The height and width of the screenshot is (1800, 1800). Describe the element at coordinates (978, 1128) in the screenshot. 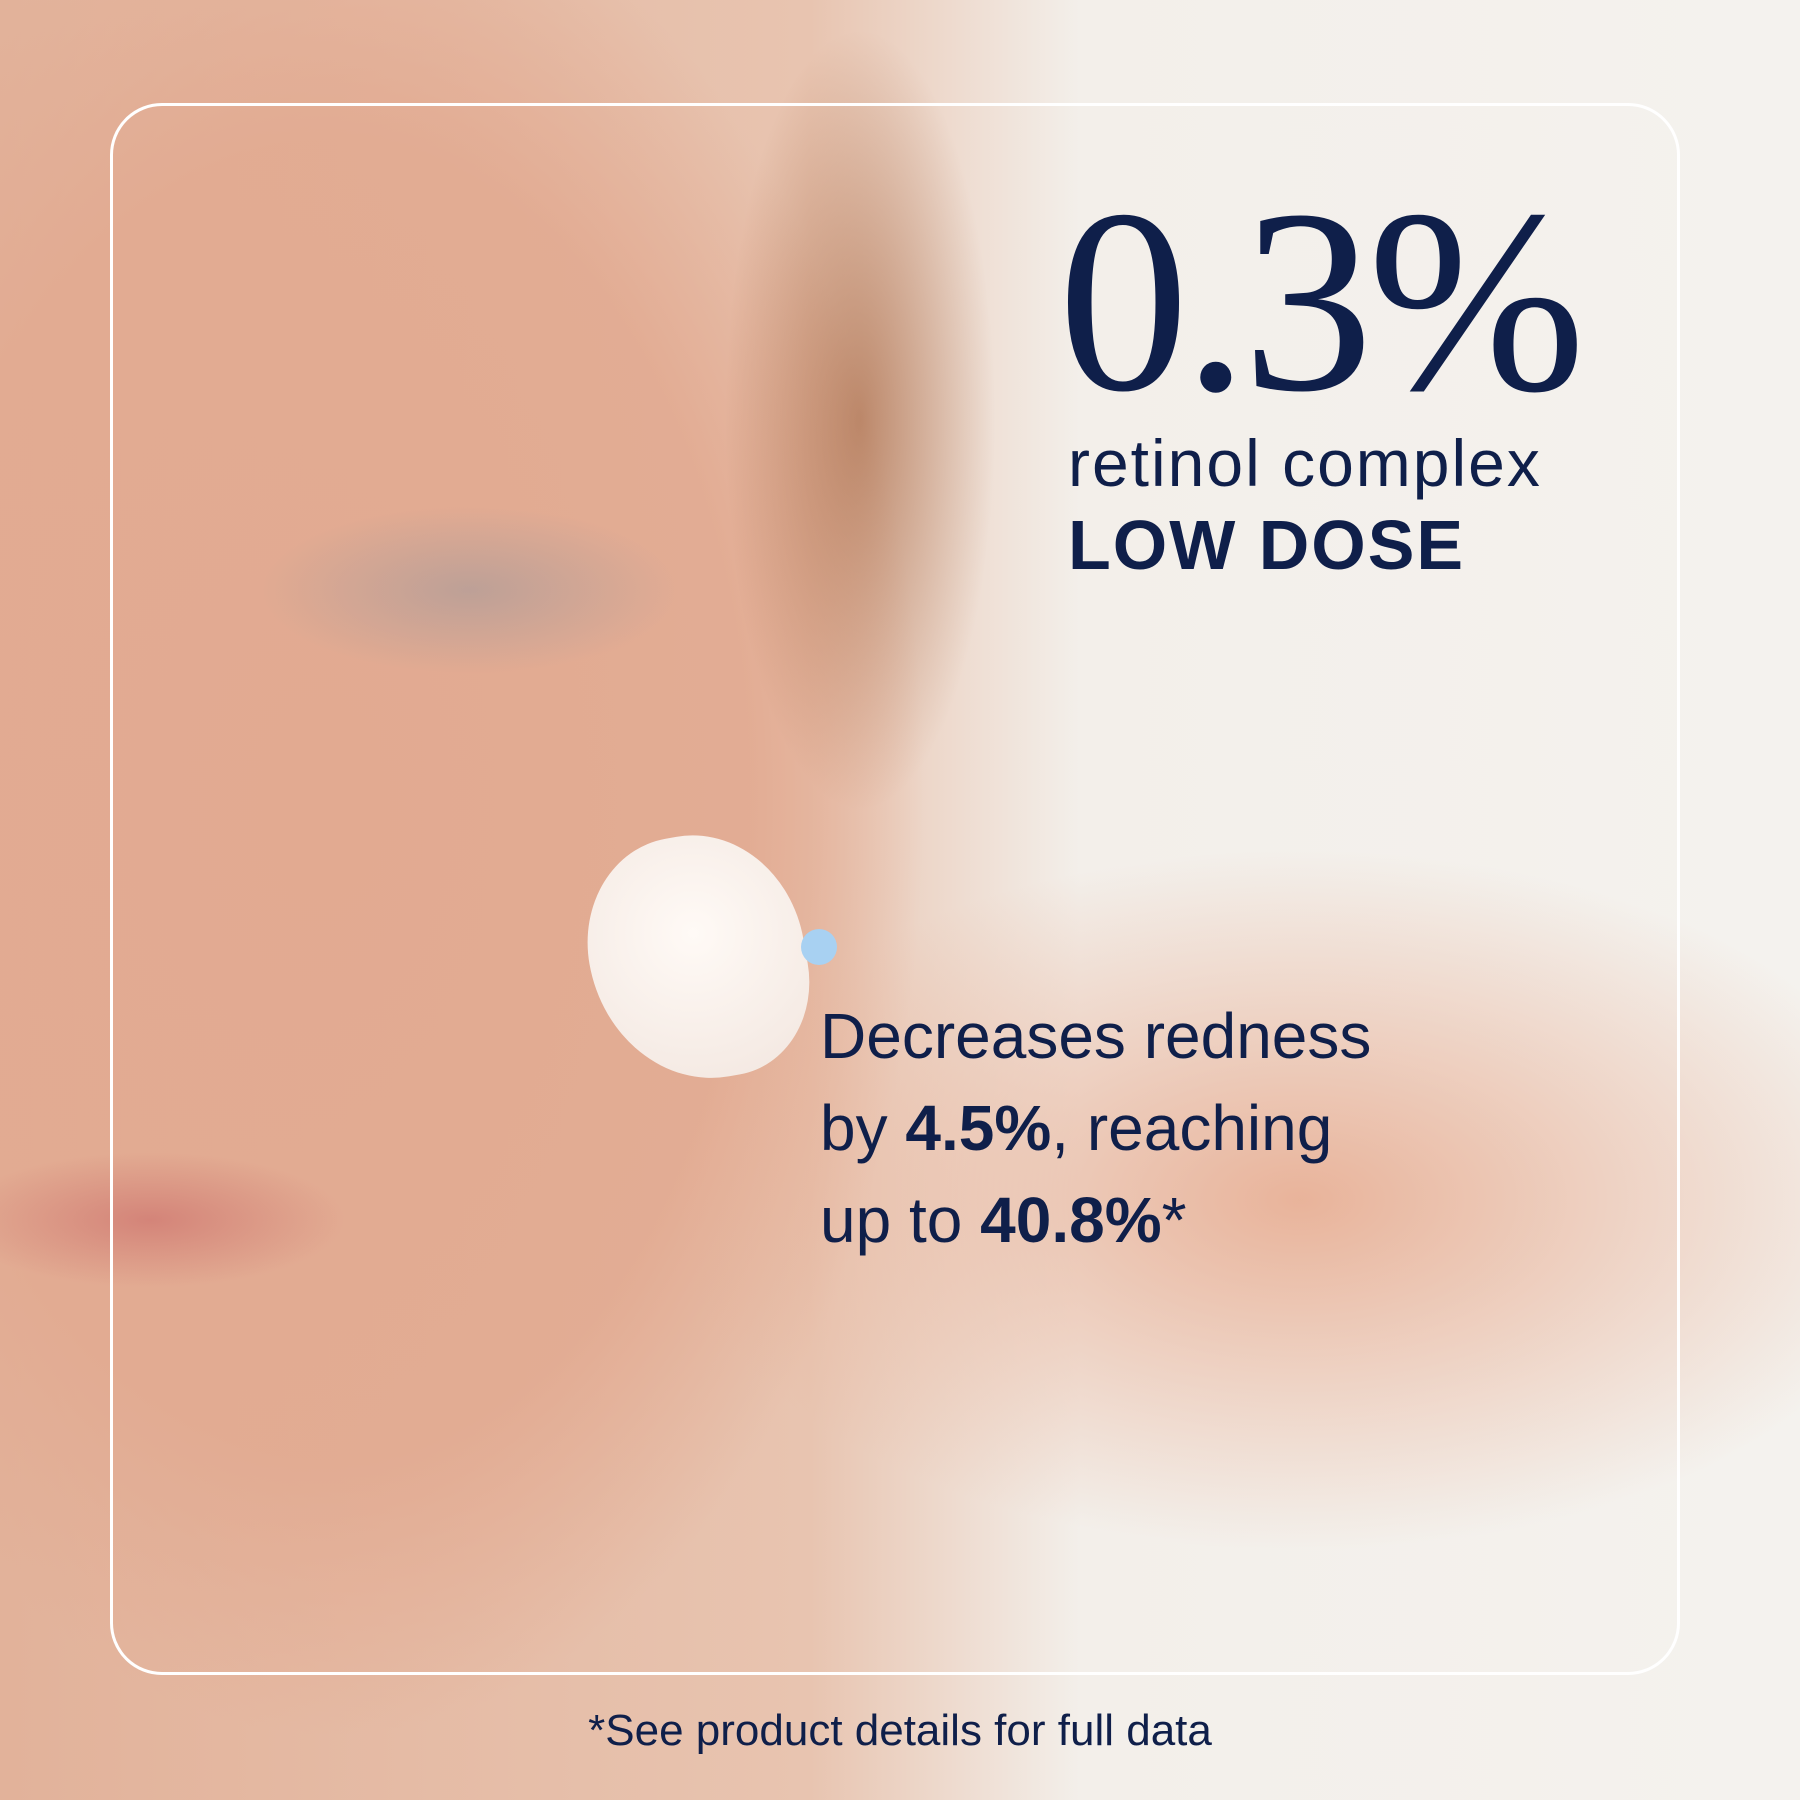

I see `claim-stat-1: 4.5%` at that location.